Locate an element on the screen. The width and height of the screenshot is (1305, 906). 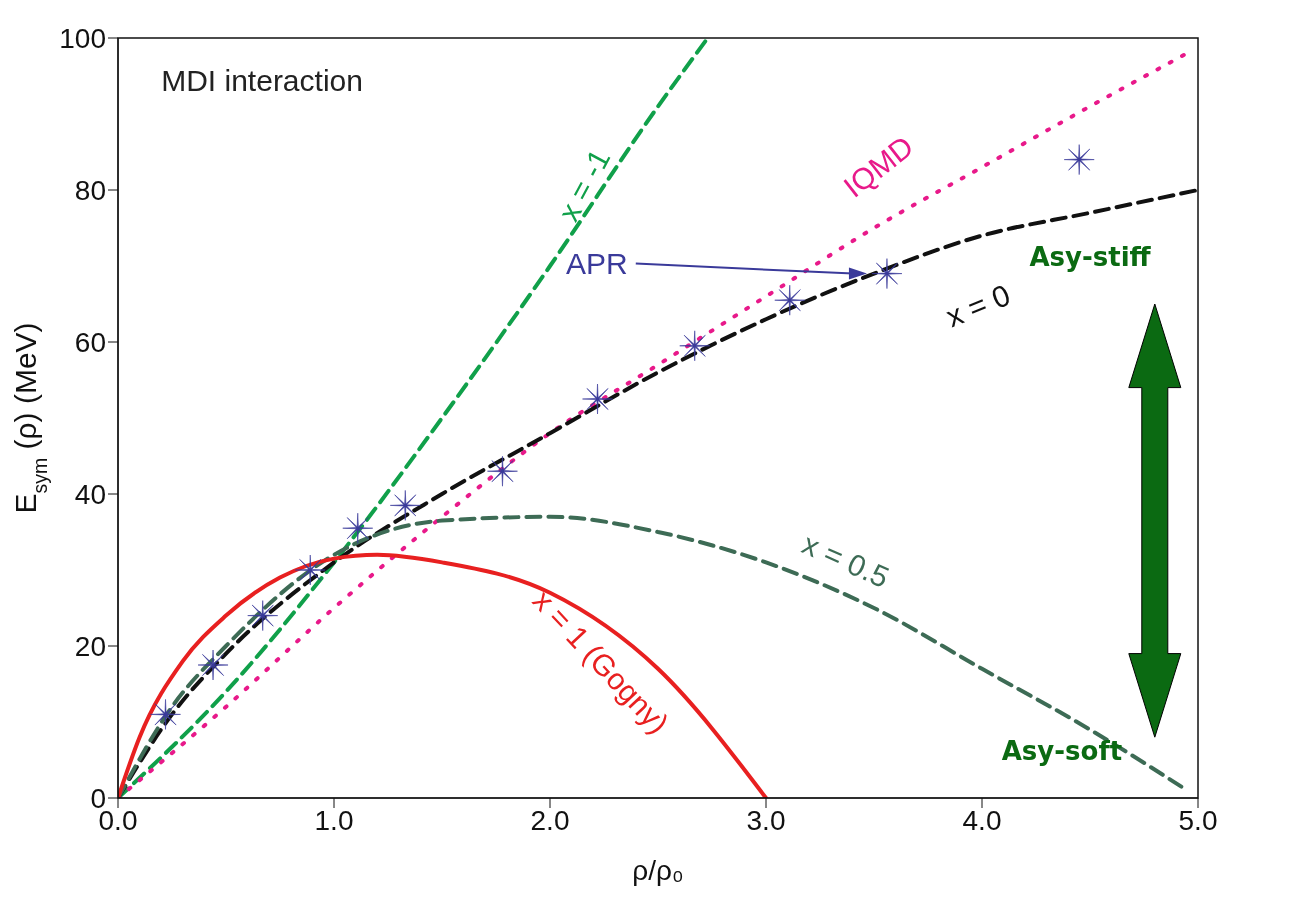
x-axis-title: ρ/ρ₀ is located at coordinates (658, 870).